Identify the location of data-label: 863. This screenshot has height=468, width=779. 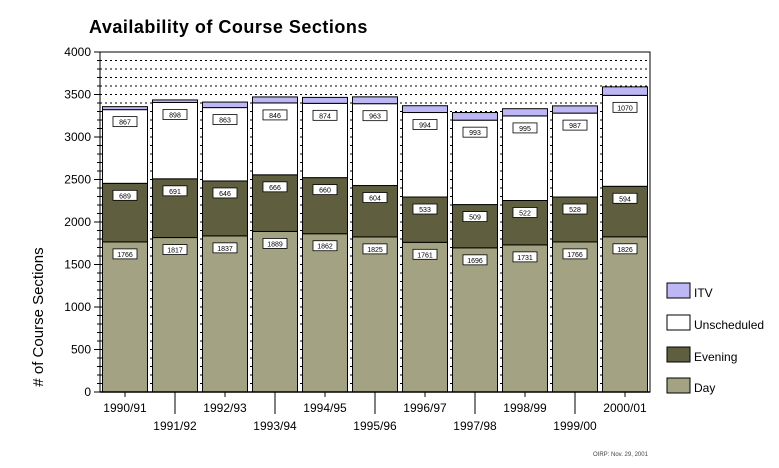
(225, 121).